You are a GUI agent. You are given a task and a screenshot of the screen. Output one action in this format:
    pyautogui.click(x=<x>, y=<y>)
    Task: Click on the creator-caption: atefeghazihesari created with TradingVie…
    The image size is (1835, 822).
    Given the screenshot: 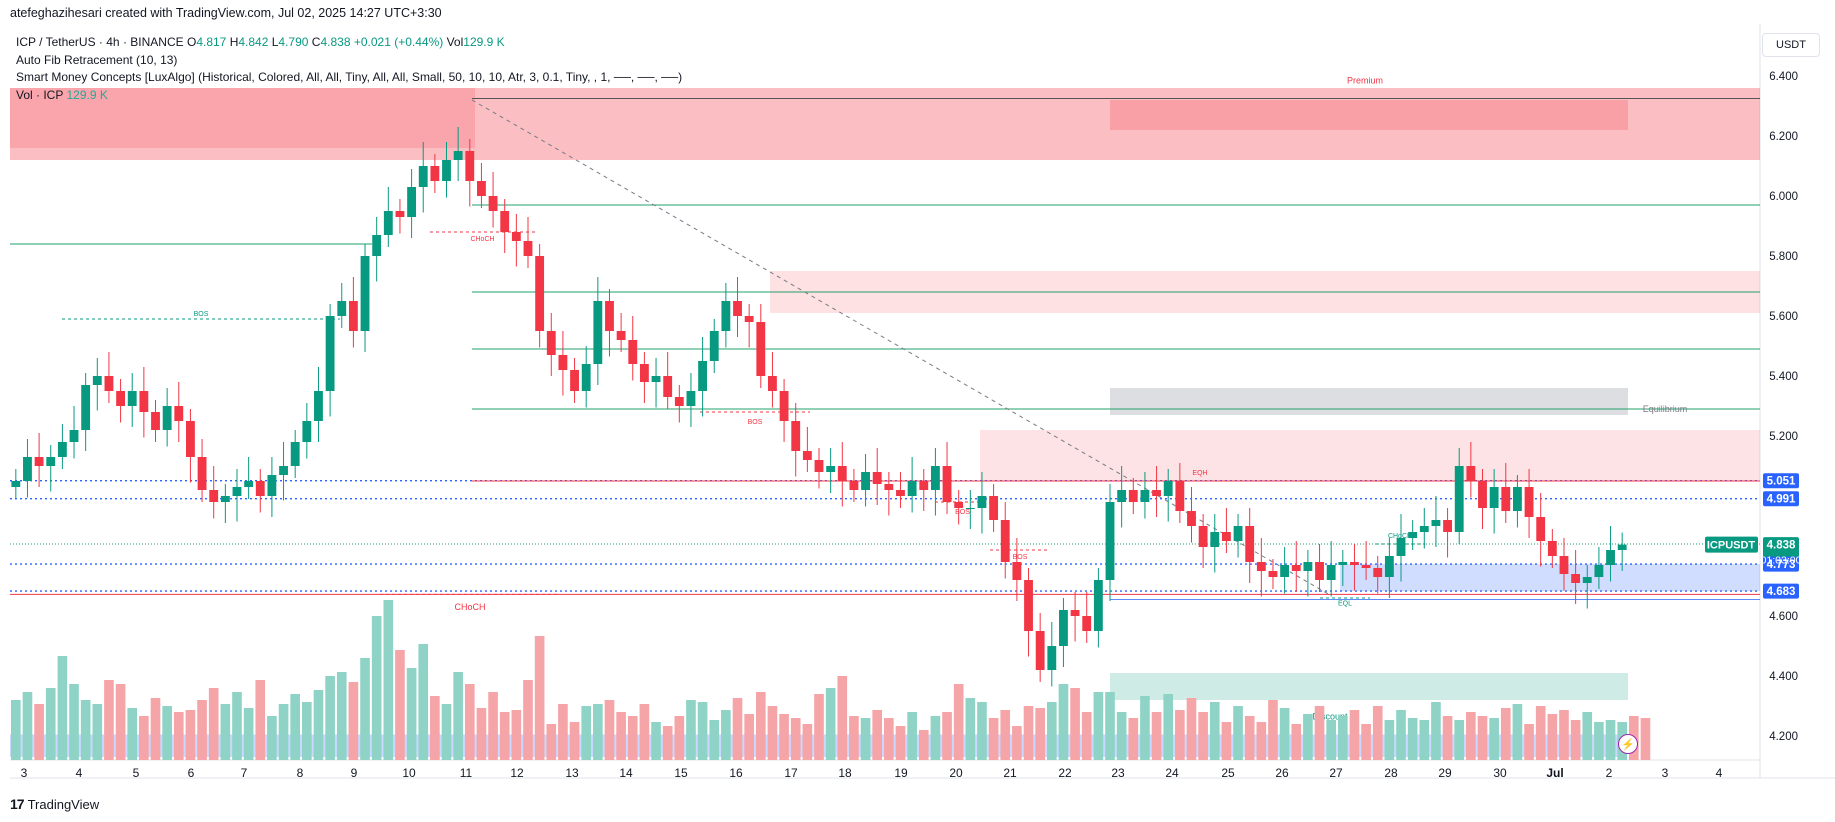 What is the action you would take?
    pyautogui.click(x=226, y=13)
    